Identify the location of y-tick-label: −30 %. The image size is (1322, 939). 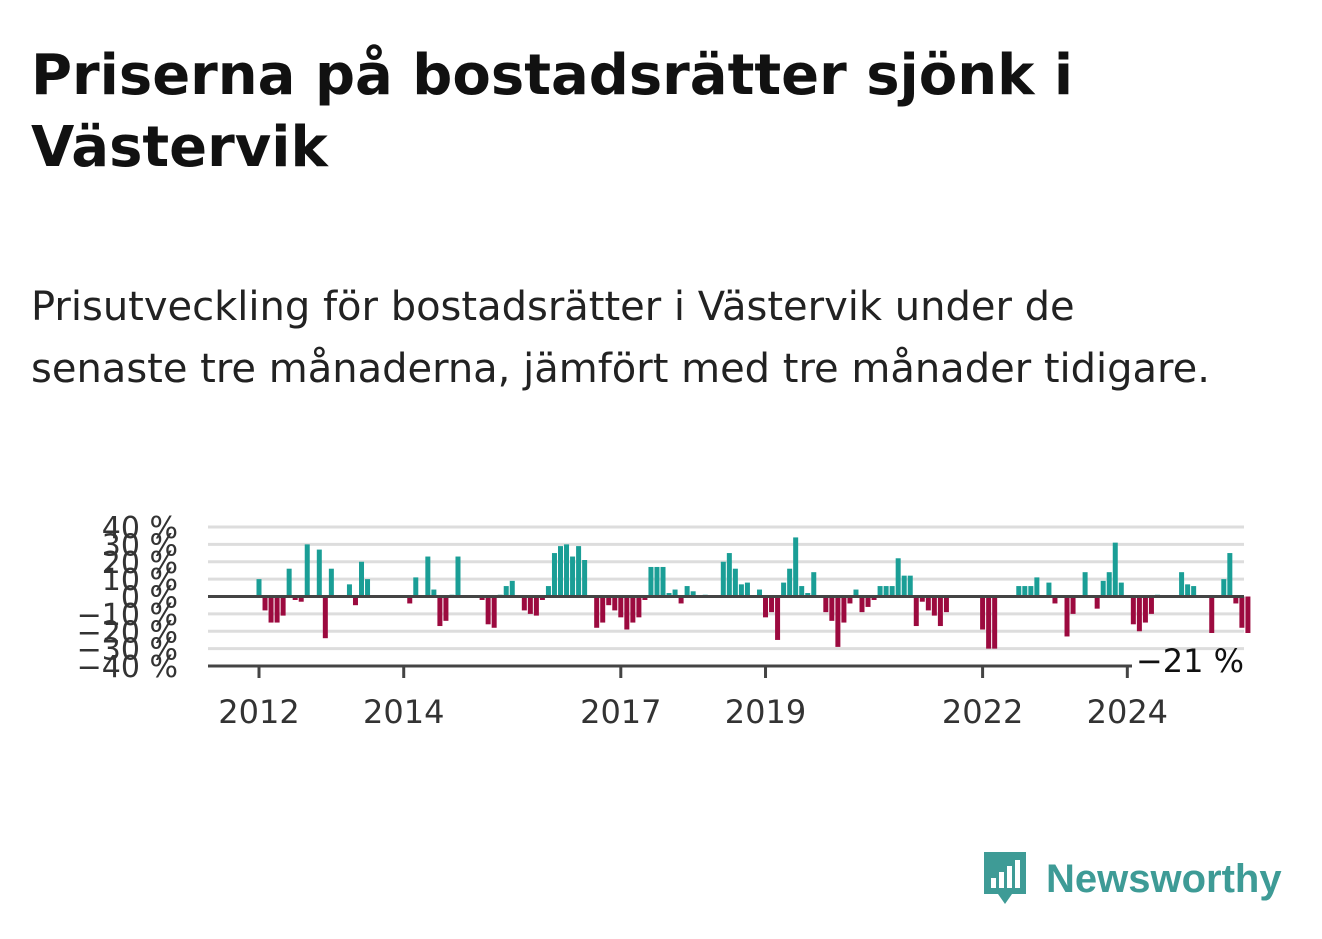
(127, 650).